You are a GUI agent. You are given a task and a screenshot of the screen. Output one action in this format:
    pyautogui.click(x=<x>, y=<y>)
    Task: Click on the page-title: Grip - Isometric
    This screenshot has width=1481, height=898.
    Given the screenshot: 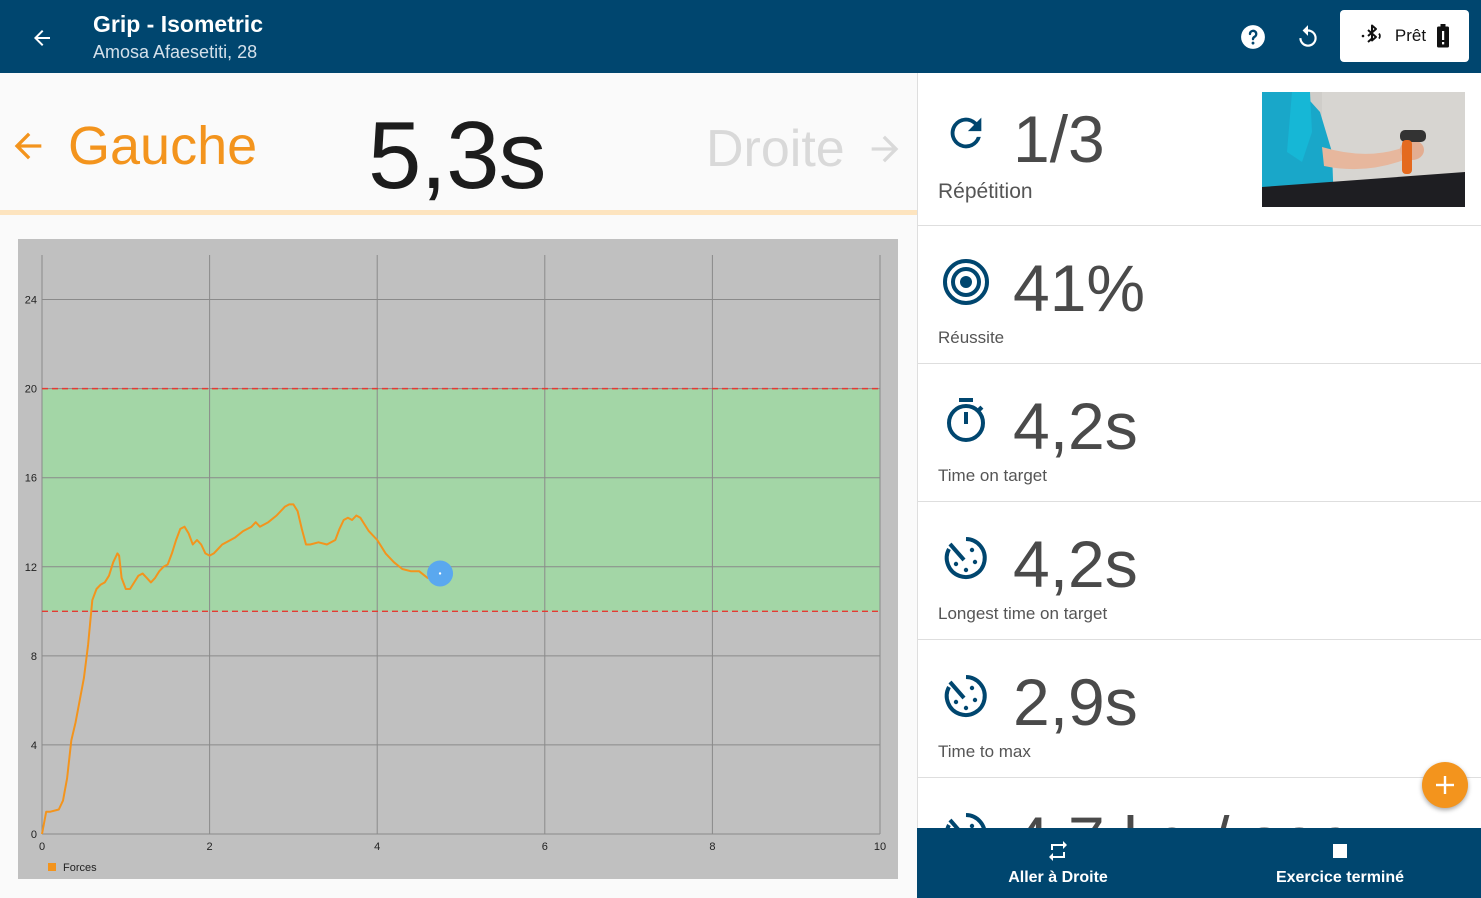 What is the action you would take?
    pyautogui.click(x=178, y=24)
    